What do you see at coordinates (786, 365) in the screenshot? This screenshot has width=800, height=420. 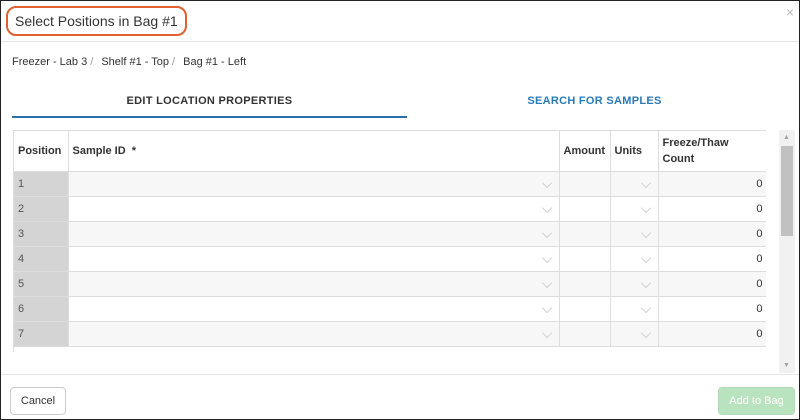 I see `scroll-down-icon: ▼` at bounding box center [786, 365].